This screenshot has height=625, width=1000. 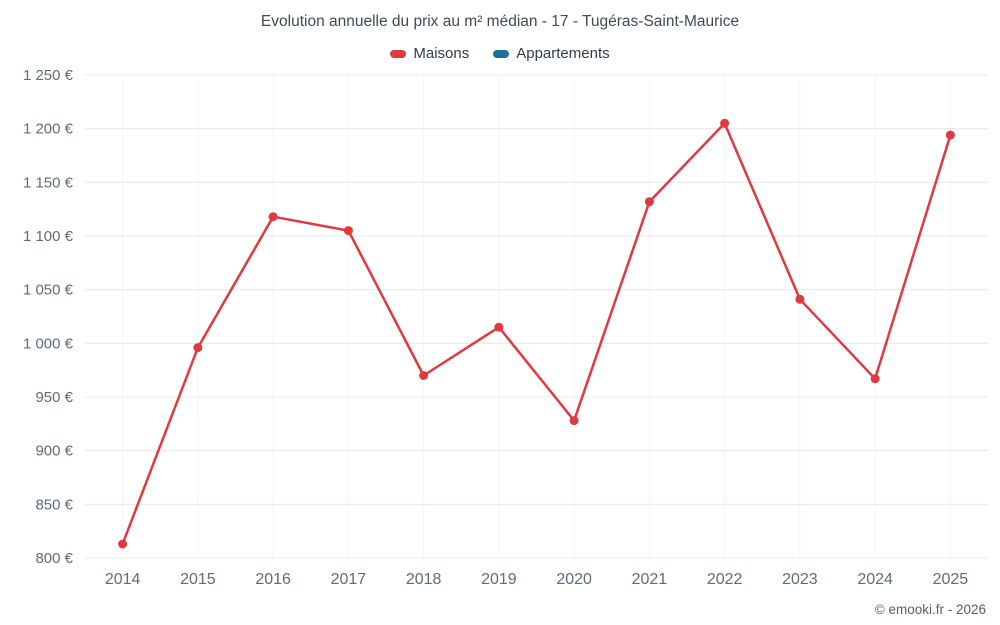 I want to click on y-axis-tick-label: 1 200 €, so click(x=48, y=129).